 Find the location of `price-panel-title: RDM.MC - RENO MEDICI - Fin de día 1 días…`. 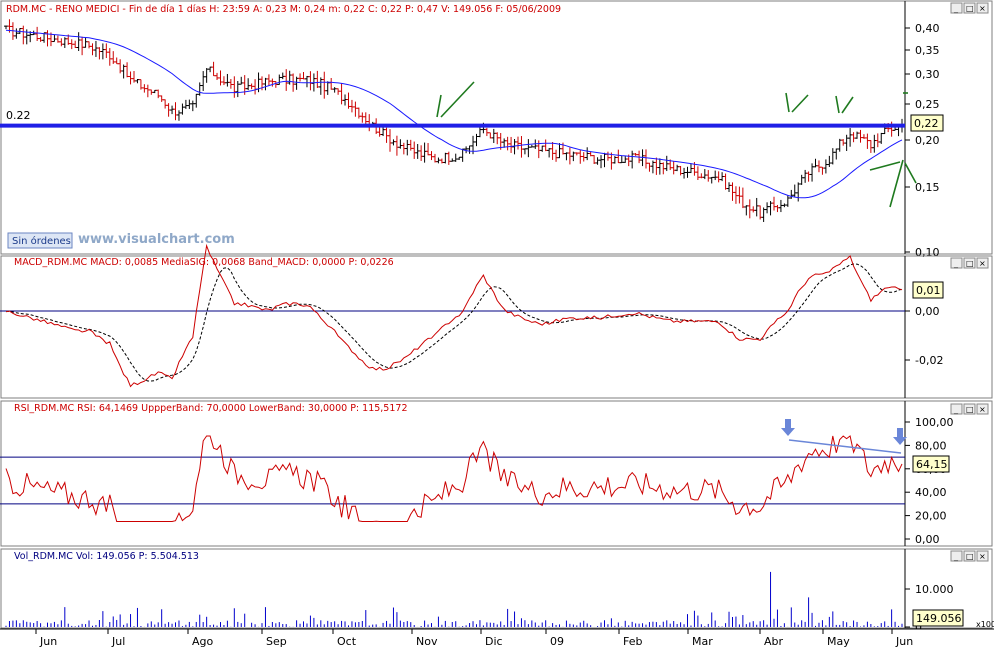

price-panel-title: RDM.MC - RENO MEDICI - Fin de día 1 días… is located at coordinates (283, 9).